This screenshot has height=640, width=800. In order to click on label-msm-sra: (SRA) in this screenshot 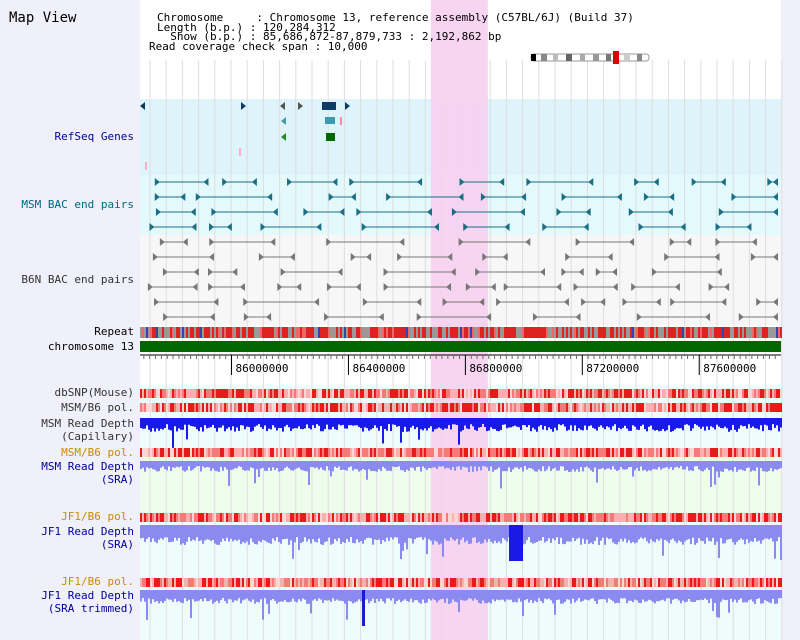, I will do `click(117, 479)`.